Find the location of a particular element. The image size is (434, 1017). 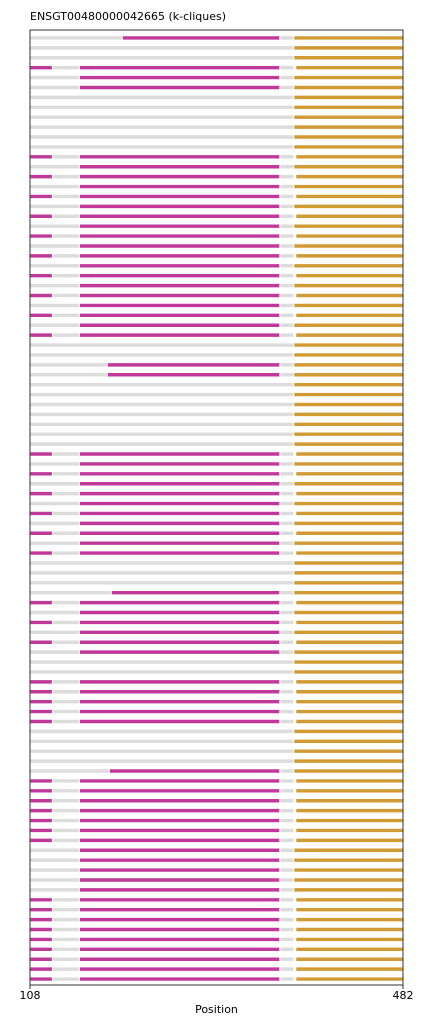

chart-title: ENSGT00480000042665 (k-cliques) is located at coordinates (128, 16).